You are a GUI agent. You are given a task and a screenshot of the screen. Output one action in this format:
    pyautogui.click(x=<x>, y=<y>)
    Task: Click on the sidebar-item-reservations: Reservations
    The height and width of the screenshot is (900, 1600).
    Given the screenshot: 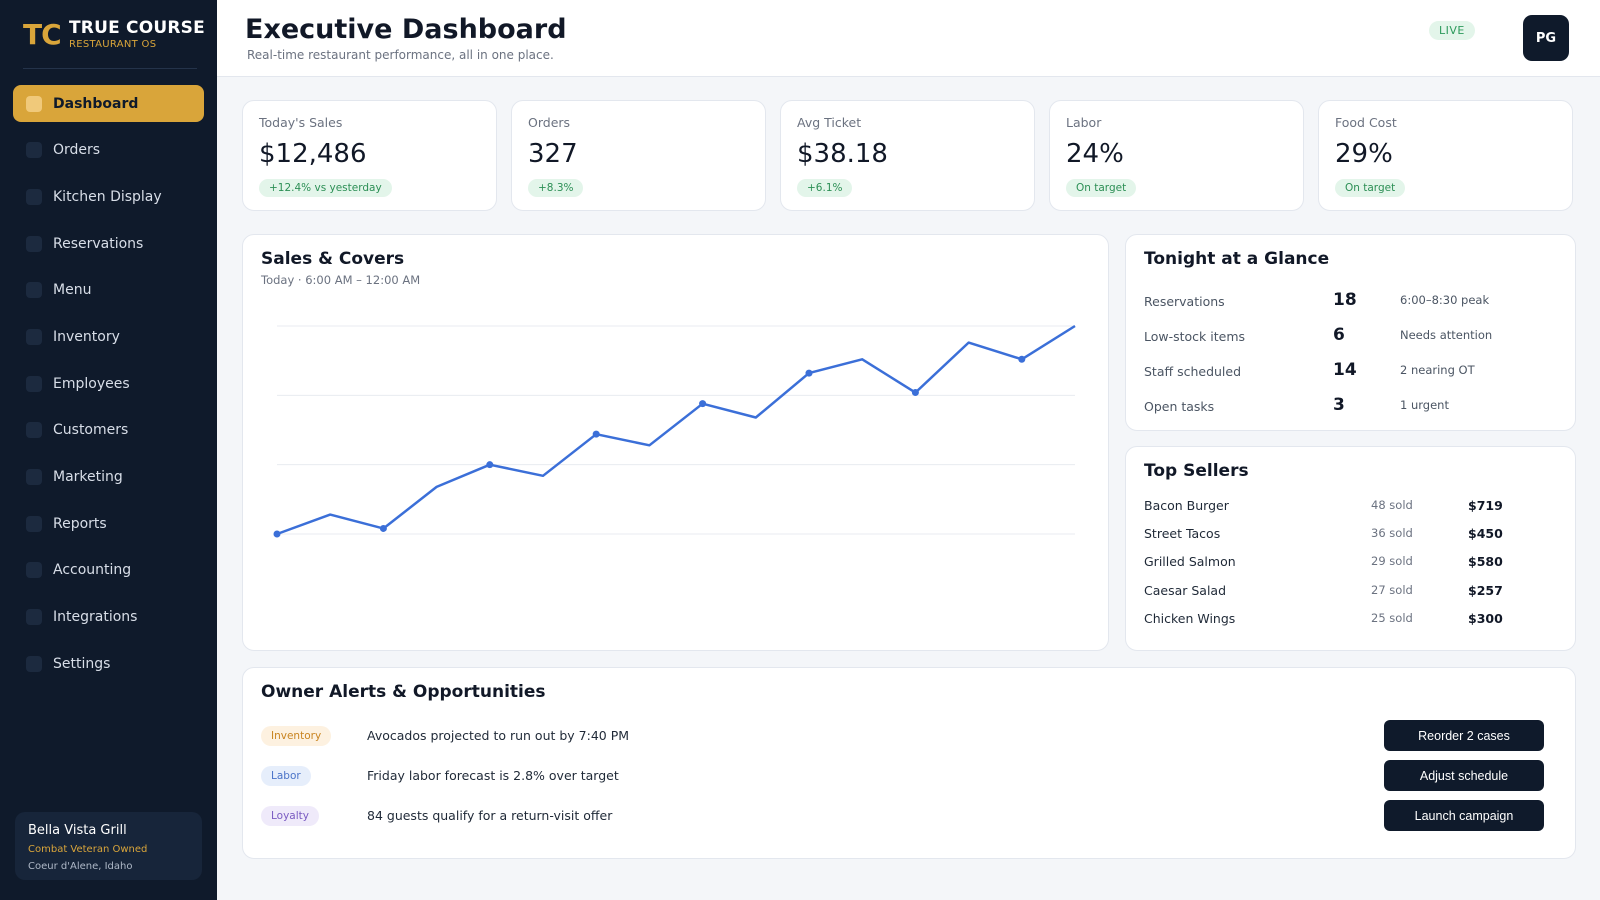 What is the action you would take?
    pyautogui.click(x=108, y=243)
    